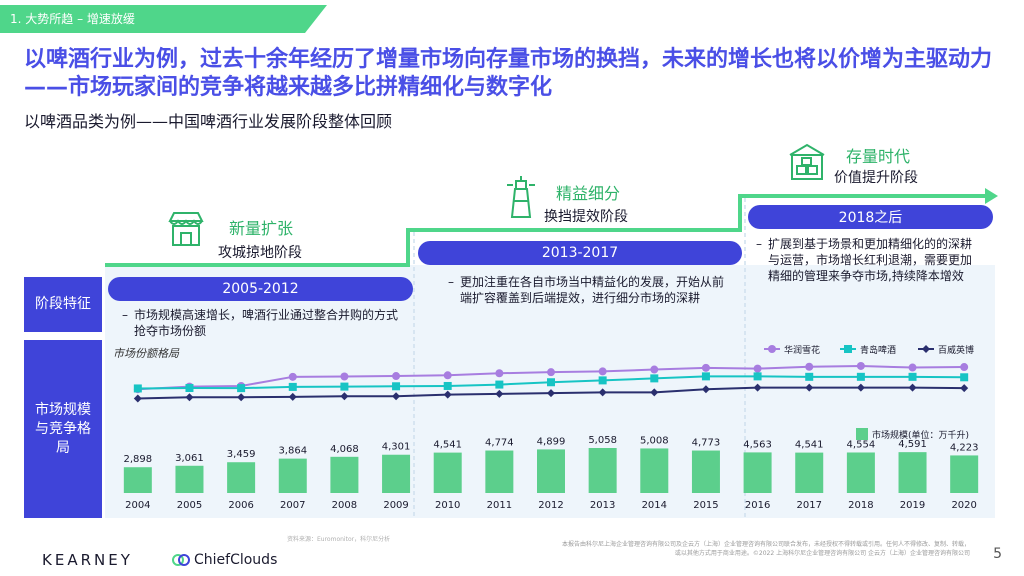  Describe the element at coordinates (241, 454) in the screenshot. I see `bar-value-label: 3,459` at that location.